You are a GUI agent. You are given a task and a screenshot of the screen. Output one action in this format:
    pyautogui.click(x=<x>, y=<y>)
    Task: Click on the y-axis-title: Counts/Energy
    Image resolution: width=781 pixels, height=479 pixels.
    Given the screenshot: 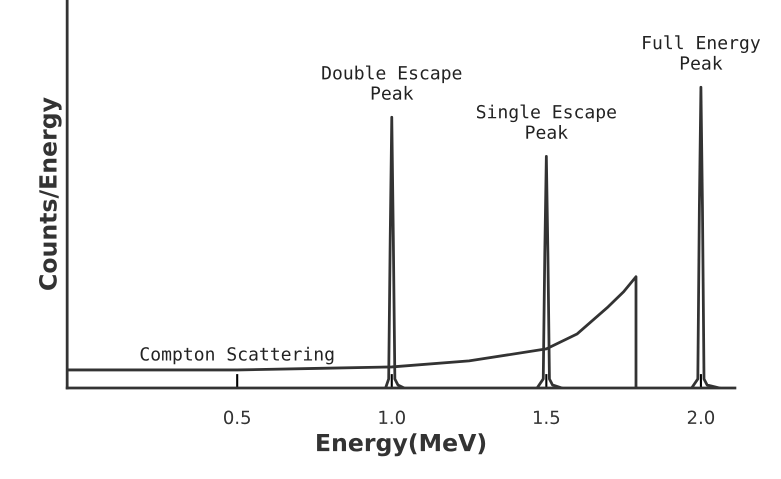 What is the action you would take?
    pyautogui.click(x=50, y=193)
    